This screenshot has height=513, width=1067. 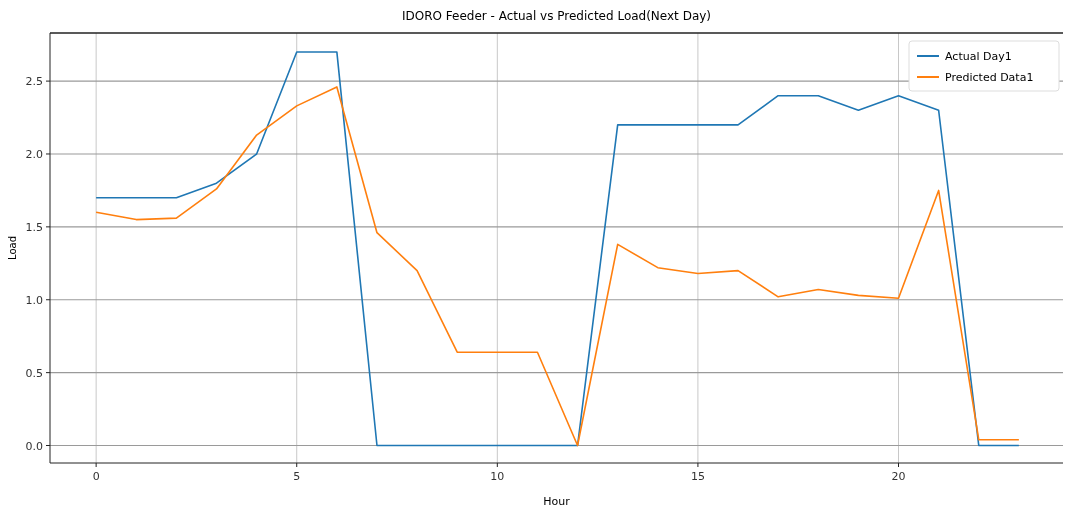 What do you see at coordinates (34, 446) in the screenshot?
I see `y-tick-label: 0.0` at bounding box center [34, 446].